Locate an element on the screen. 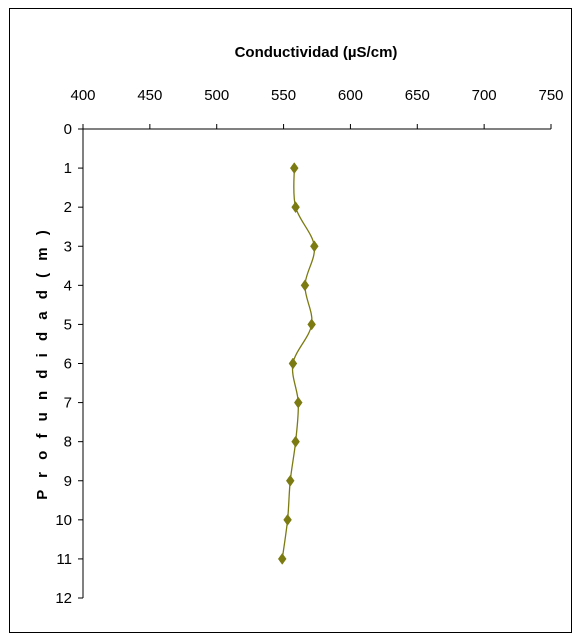 The height and width of the screenshot is (640, 581). x-tick-label: 450 is located at coordinates (149, 95).